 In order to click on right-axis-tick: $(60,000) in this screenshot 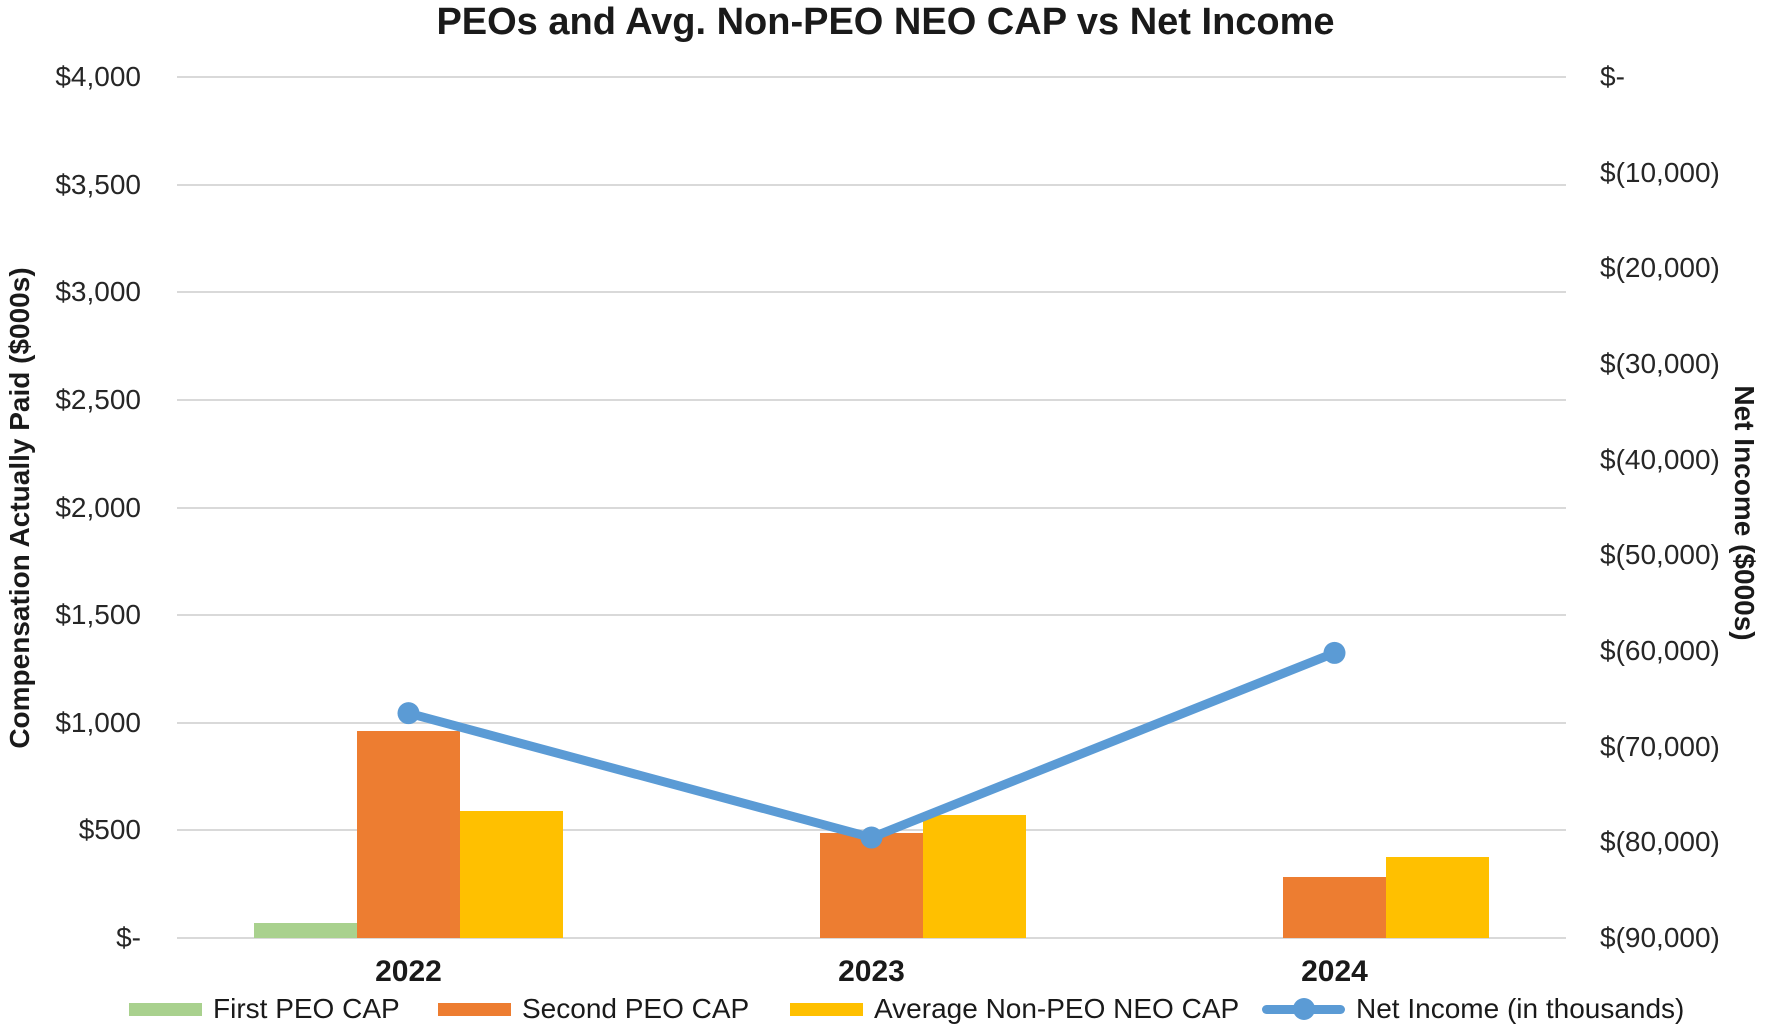, I will do `click(1660, 650)`.